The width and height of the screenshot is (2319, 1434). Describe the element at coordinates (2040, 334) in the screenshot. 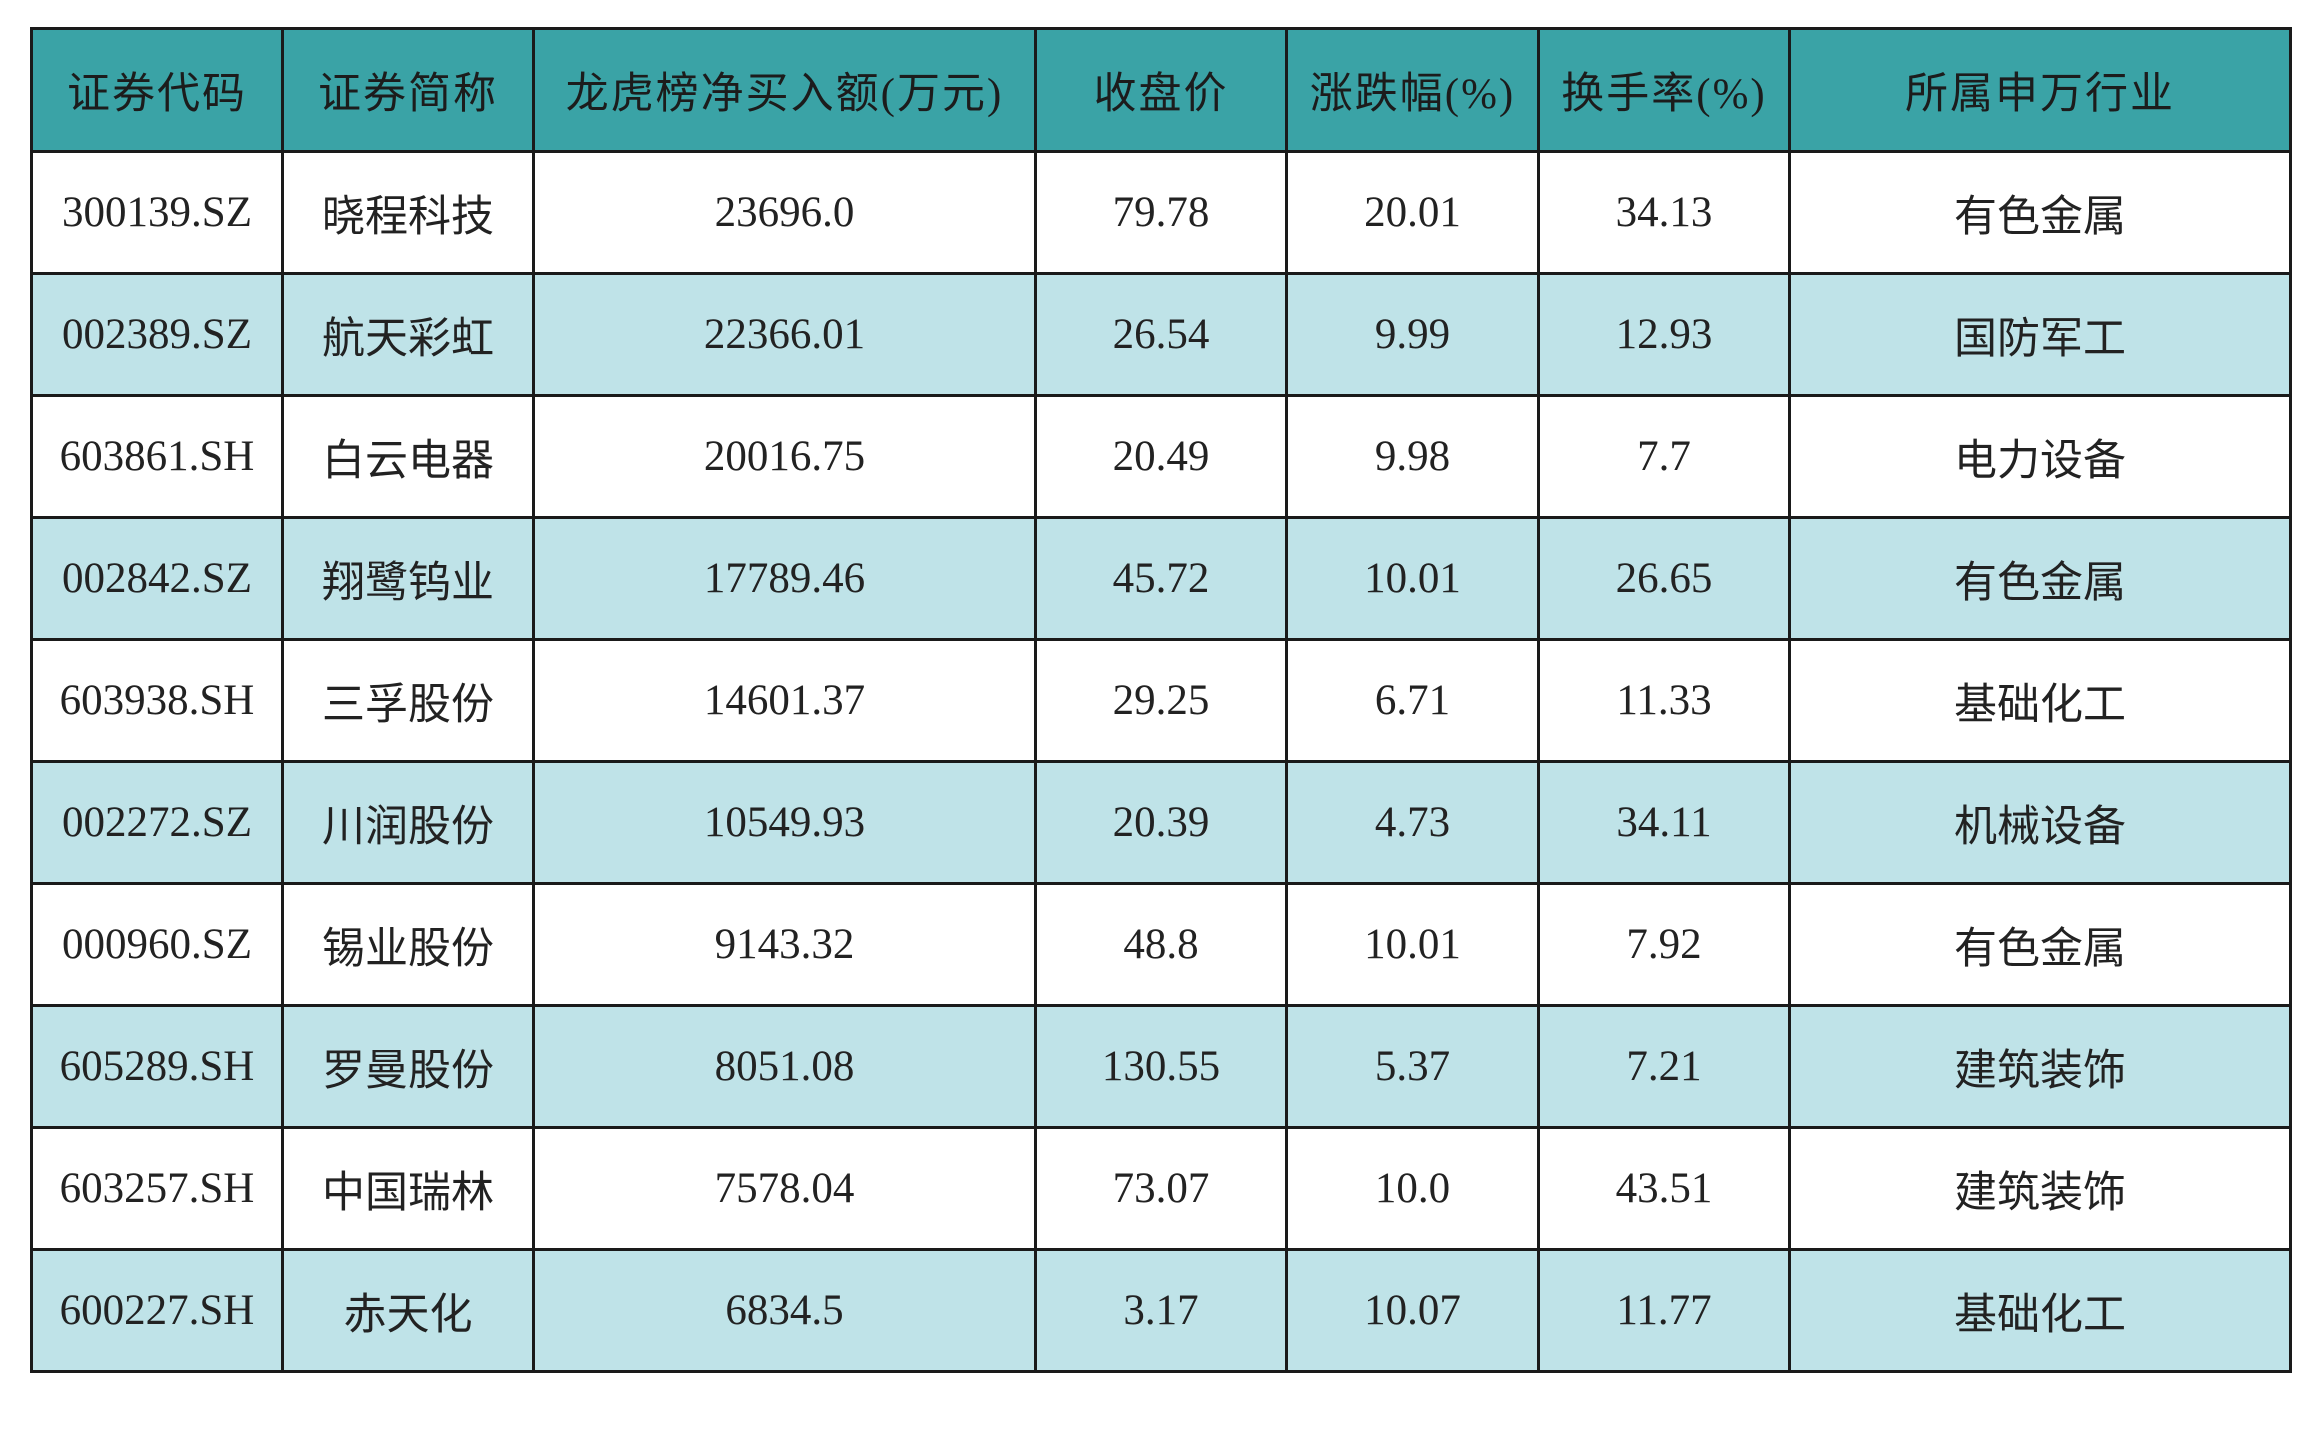

I see `table-cell: 国防军工` at that location.